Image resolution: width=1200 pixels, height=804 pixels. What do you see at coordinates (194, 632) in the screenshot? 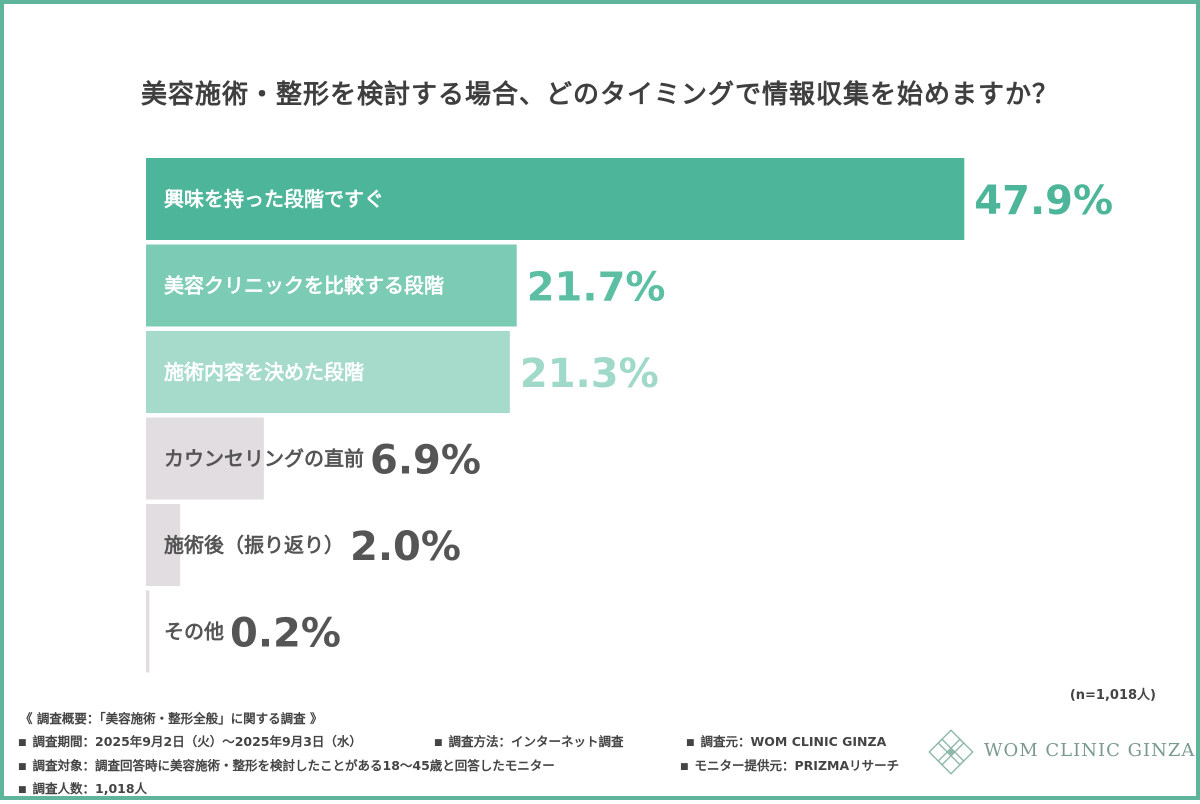
I see `category-label-6: その他` at bounding box center [194, 632].